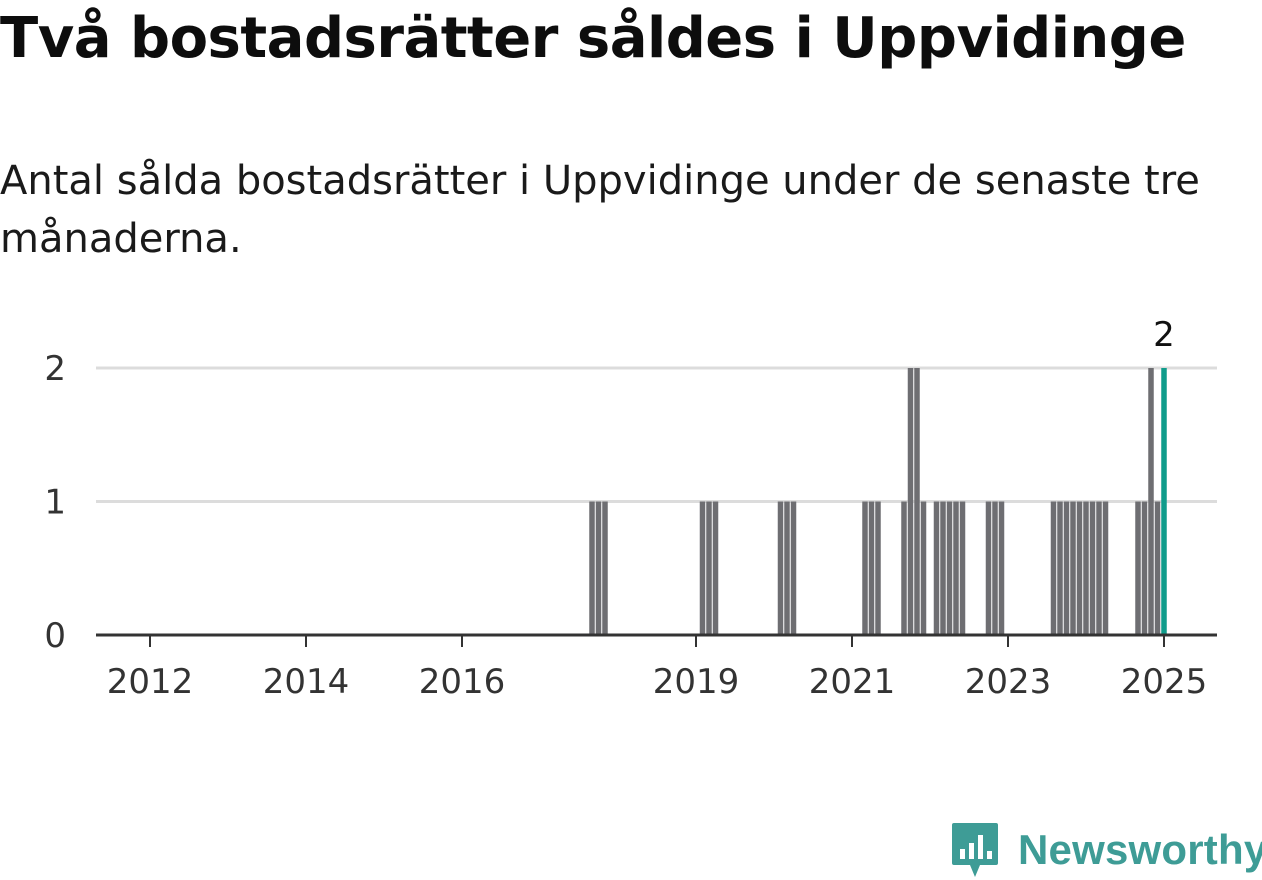 Image resolution: width=1262 pixels, height=880 pixels. I want to click on x-axis-ticks, so click(657, 641).